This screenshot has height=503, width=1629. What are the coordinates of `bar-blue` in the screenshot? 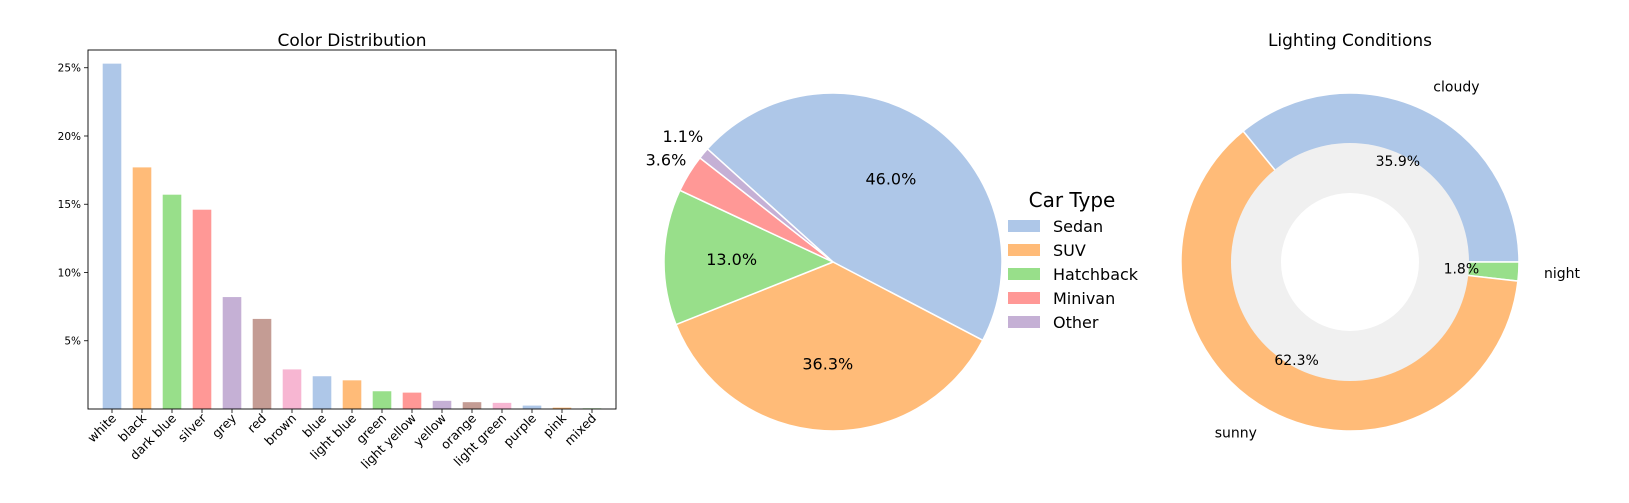 It's located at (322, 392).